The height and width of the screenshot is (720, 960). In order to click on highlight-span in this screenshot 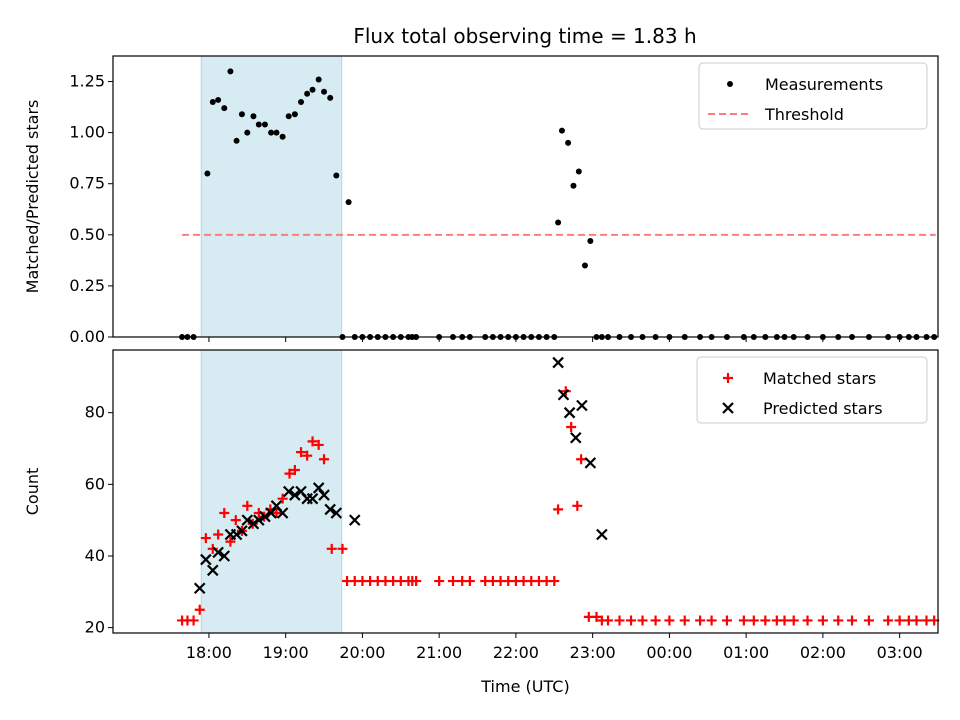, I will do `click(271, 491)`.